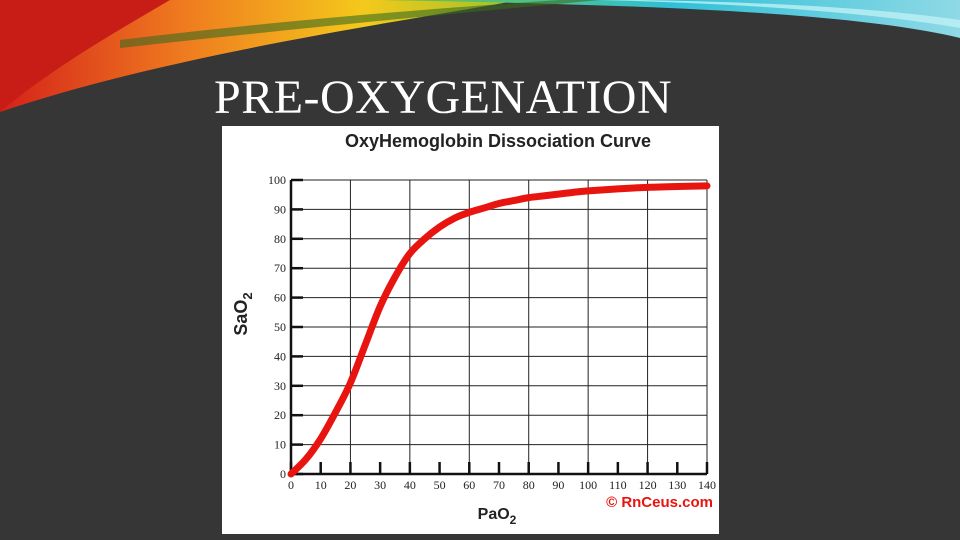  What do you see at coordinates (469, 485) in the screenshot?
I see `x-tick-label: 60` at bounding box center [469, 485].